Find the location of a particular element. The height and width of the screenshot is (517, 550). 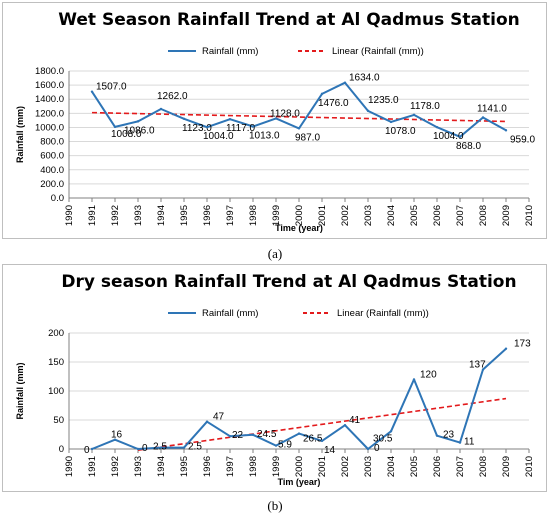

y-tick-label: 400.0 is located at coordinates (52, 170).